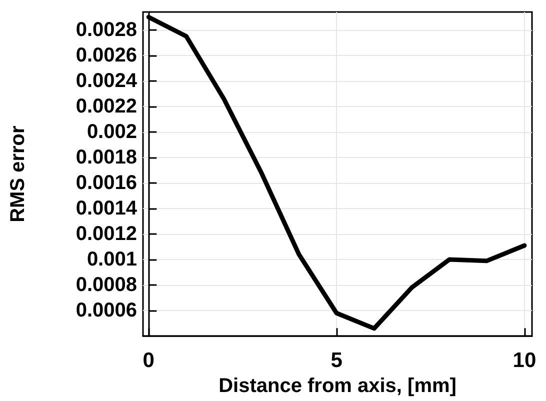 This screenshot has width=546, height=401. What do you see at coordinates (18, 173) in the screenshot?
I see `y-axis-title: RMS error` at bounding box center [18, 173].